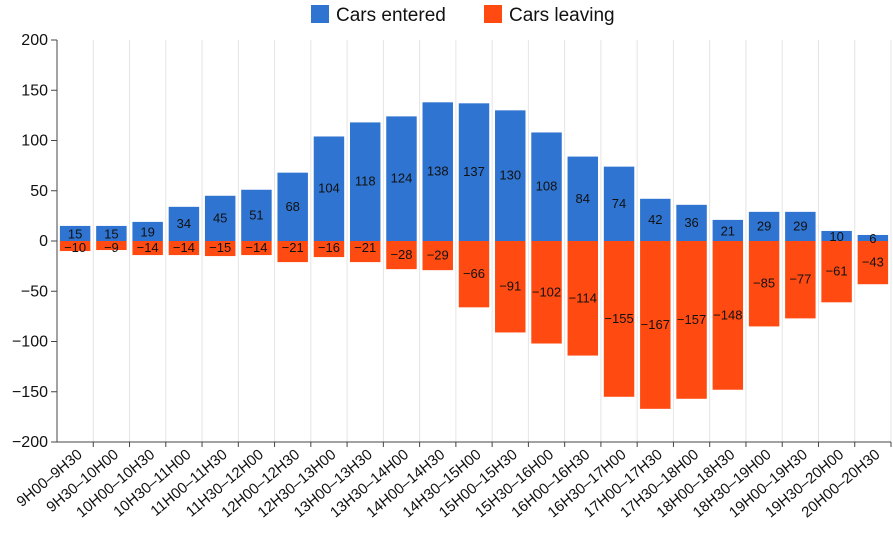  I want to click on legend-item-cars-leaving: Cars leaving, so click(549, 15).